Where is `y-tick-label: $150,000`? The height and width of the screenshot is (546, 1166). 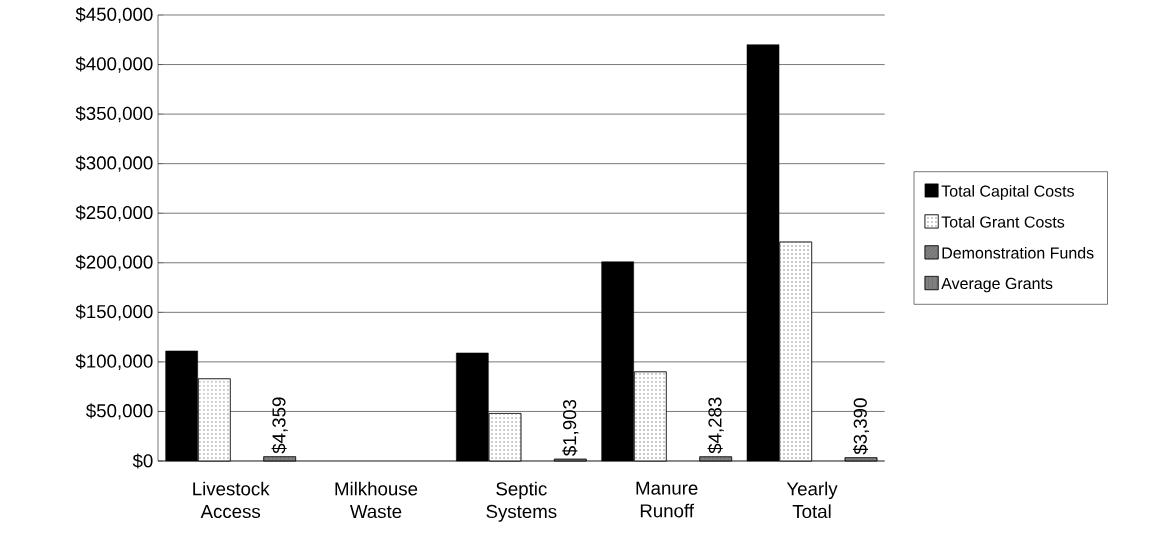 y-tick-label: $150,000 is located at coordinates (114, 312).